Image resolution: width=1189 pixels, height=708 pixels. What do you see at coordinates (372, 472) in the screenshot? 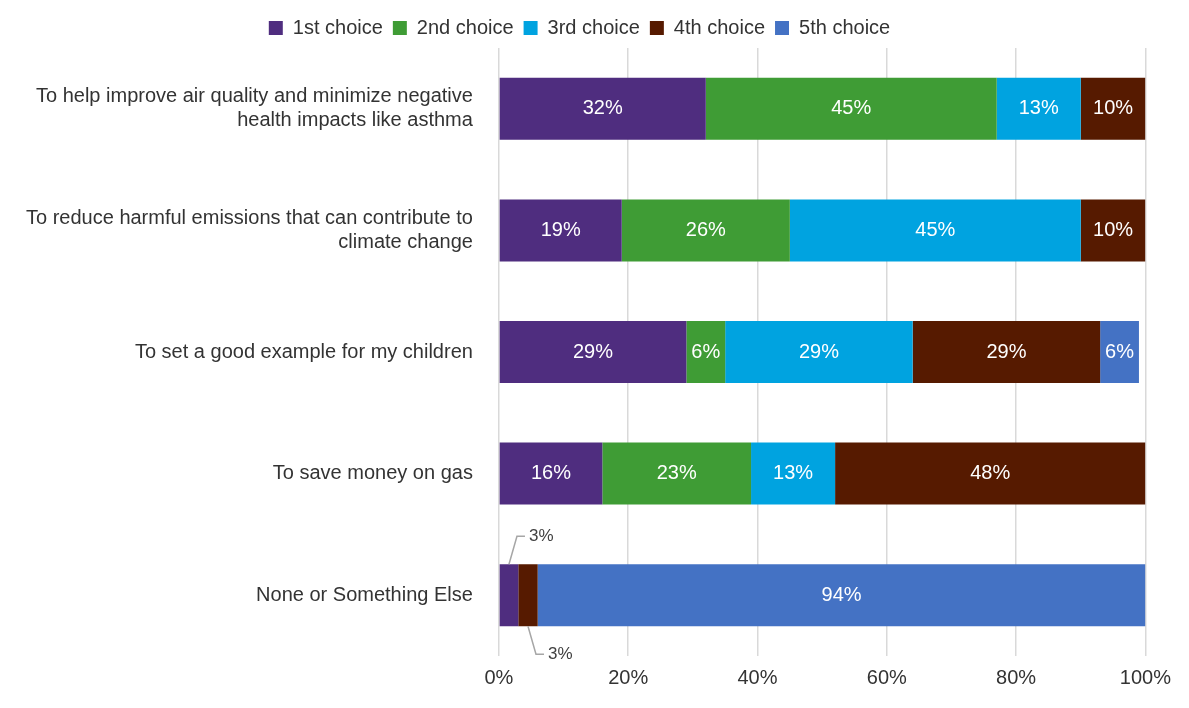
I see `y-tick-label: To save money on gas` at bounding box center [372, 472].